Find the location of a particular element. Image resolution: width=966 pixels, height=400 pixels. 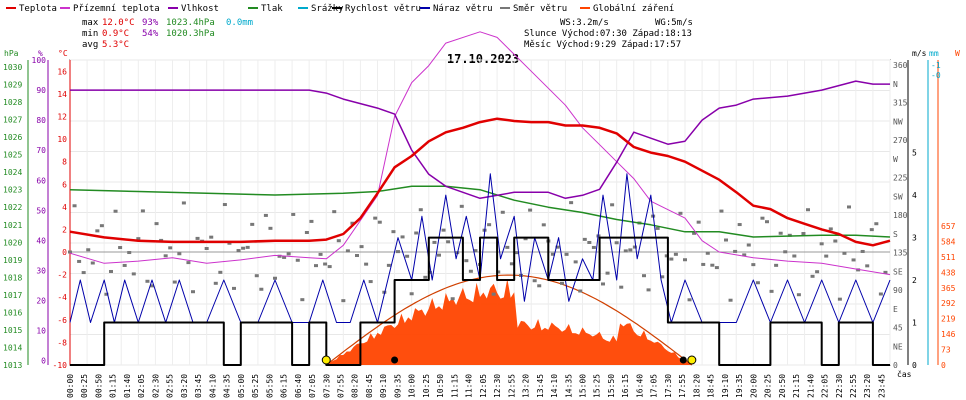

tick-dir: W is located at coordinates (895, 159).